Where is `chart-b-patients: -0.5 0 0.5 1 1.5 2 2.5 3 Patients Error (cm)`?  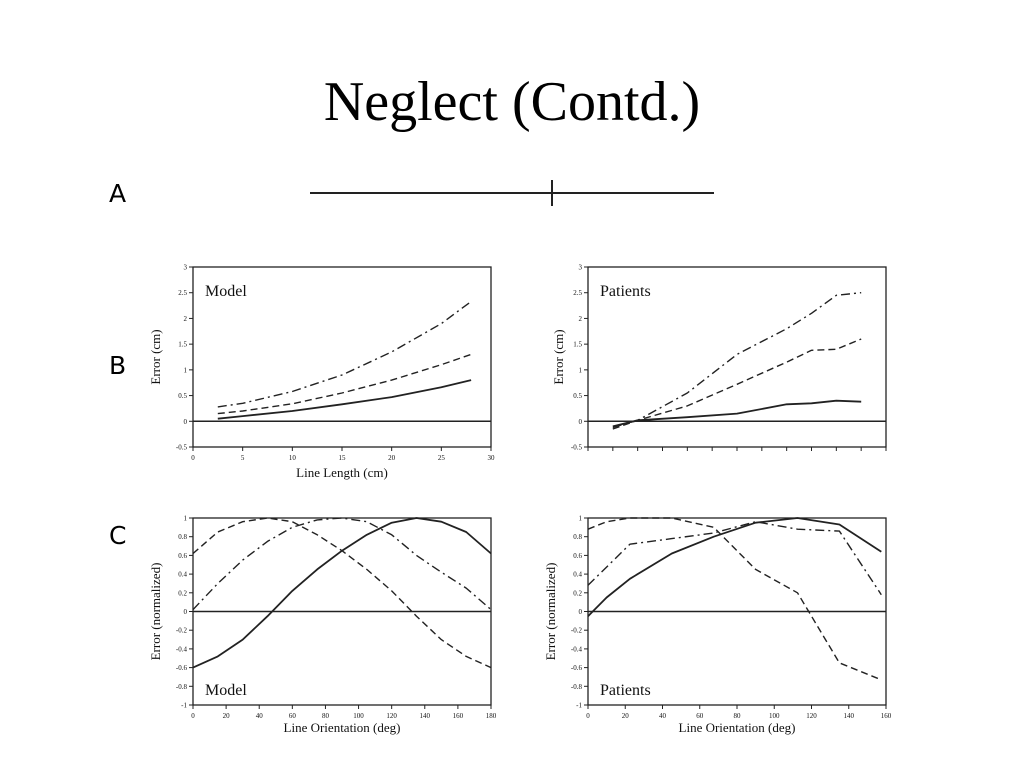 chart-b-patients: -0.5 0 0.5 1 1.5 2 2.5 3 Patients Error (cm) is located at coordinates (719, 358).